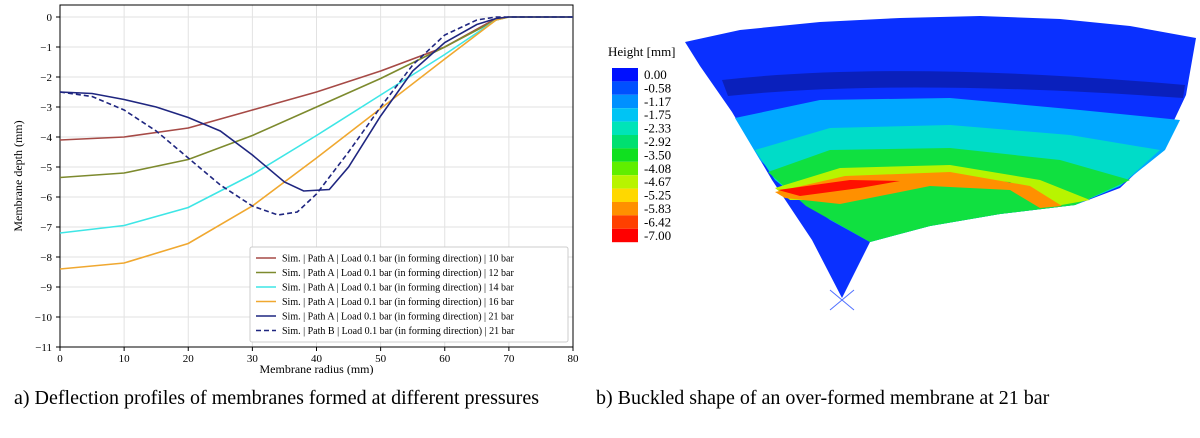 Image resolution: width=1200 pixels, height=438 pixels. I want to click on y-tick-label: −10, so click(44, 318).